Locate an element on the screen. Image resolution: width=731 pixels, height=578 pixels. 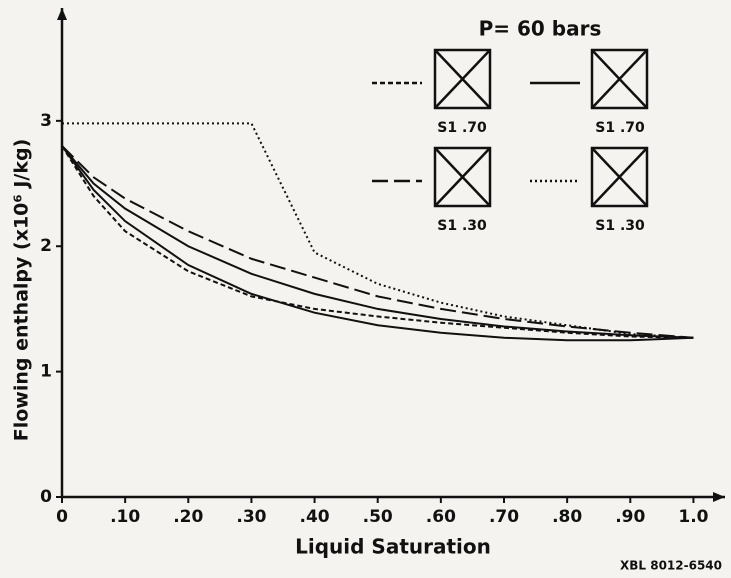
x-tick-label: .90 is located at coordinates (630, 517).